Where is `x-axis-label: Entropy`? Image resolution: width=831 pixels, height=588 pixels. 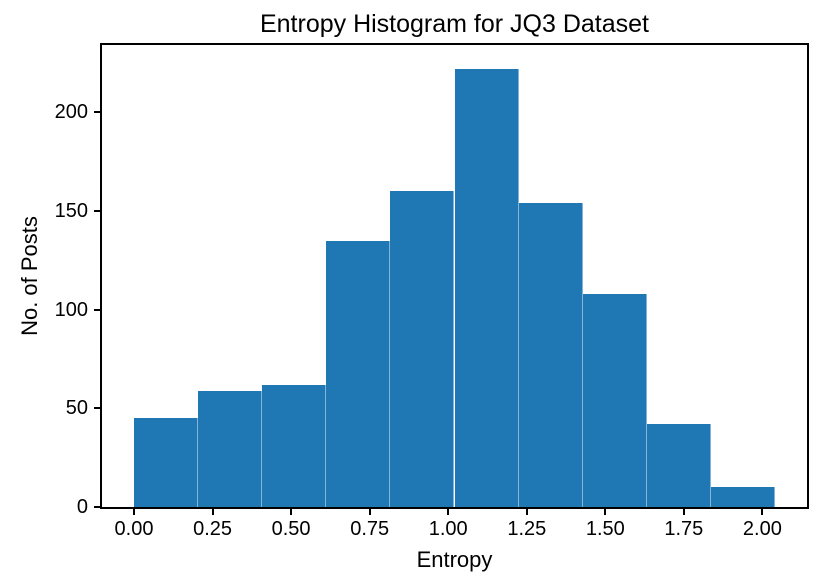
x-axis-label: Entropy is located at coordinates (454, 559).